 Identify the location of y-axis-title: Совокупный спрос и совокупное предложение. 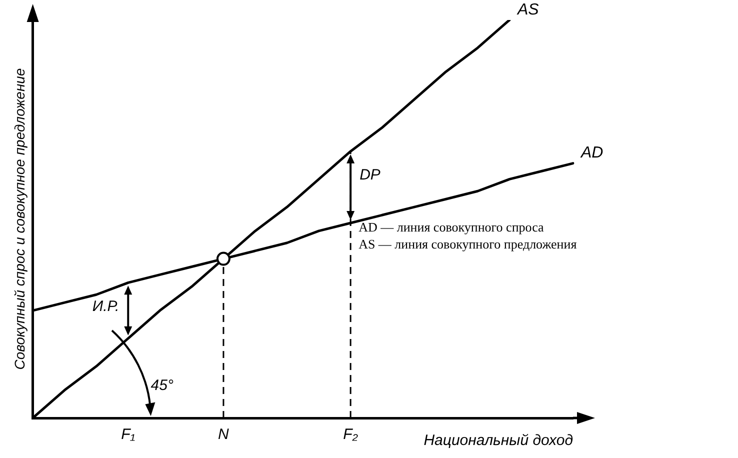
(19, 219).